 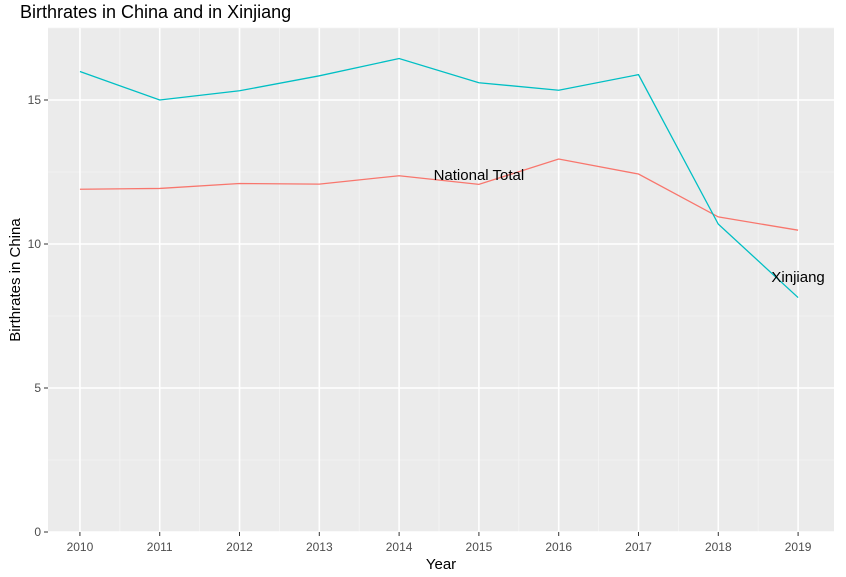 I want to click on x-tick-label: 2019, so click(x=798, y=547).